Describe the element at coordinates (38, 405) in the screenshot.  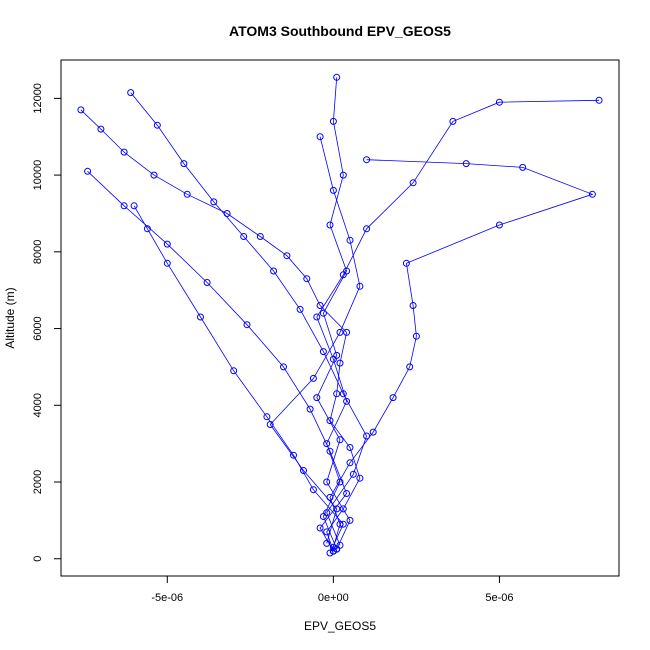
I see `y-tick-label: 4000` at that location.